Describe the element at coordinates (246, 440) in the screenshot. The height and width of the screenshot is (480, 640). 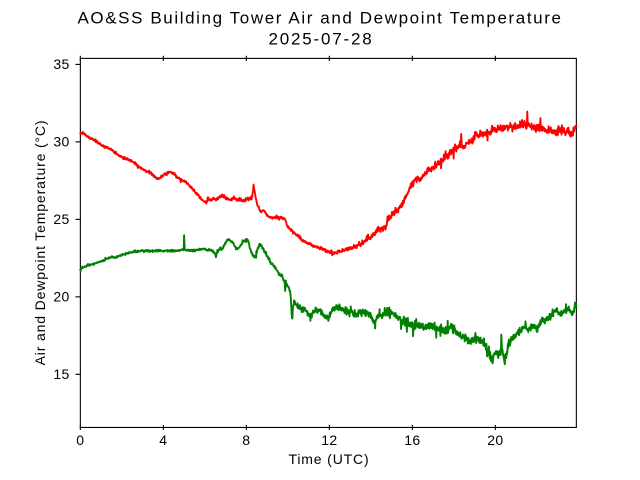
I see `svg-text: 8` at that location.